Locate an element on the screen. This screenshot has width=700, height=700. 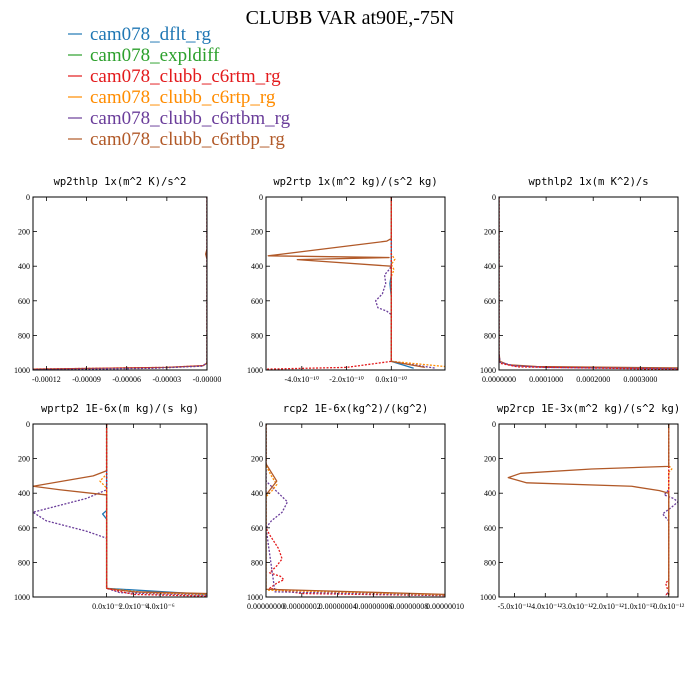
x-tick-label: 0.0001000 is located at coordinates (546, 379).